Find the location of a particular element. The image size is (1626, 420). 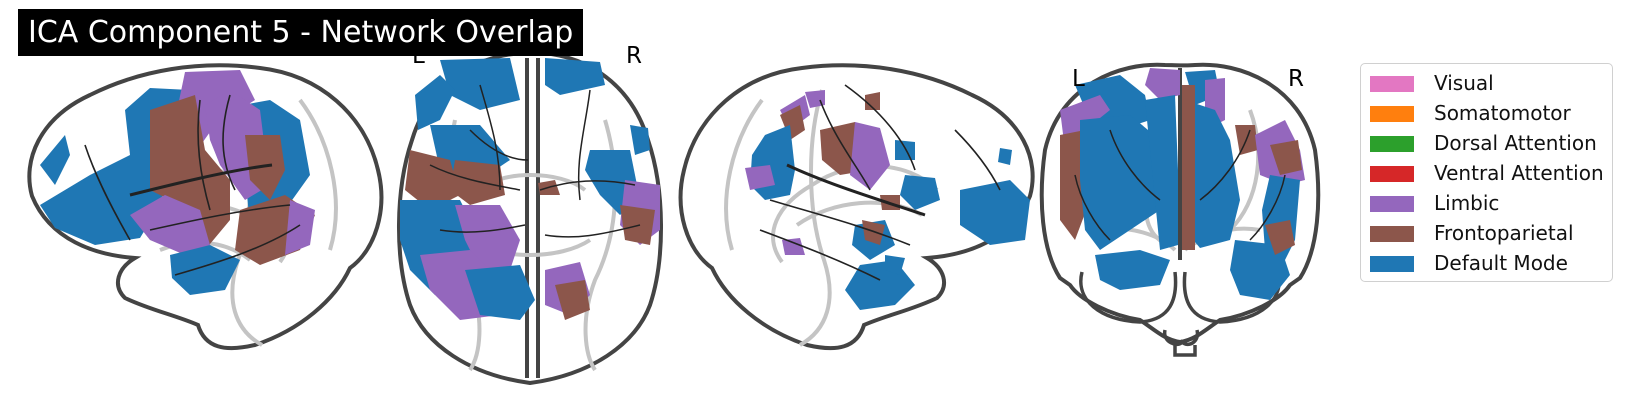

legend-label: Somatomotor is located at coordinates (1502, 113).